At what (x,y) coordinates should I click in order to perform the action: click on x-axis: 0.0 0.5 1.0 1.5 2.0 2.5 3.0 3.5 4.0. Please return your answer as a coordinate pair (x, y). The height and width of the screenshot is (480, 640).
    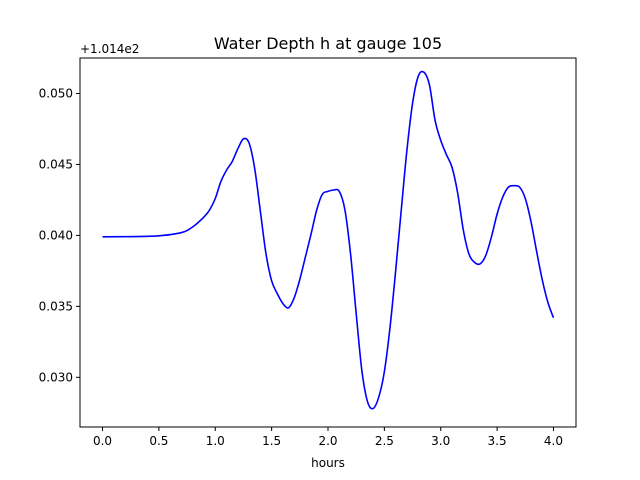
    Looking at the image, I should click on (328, 437).